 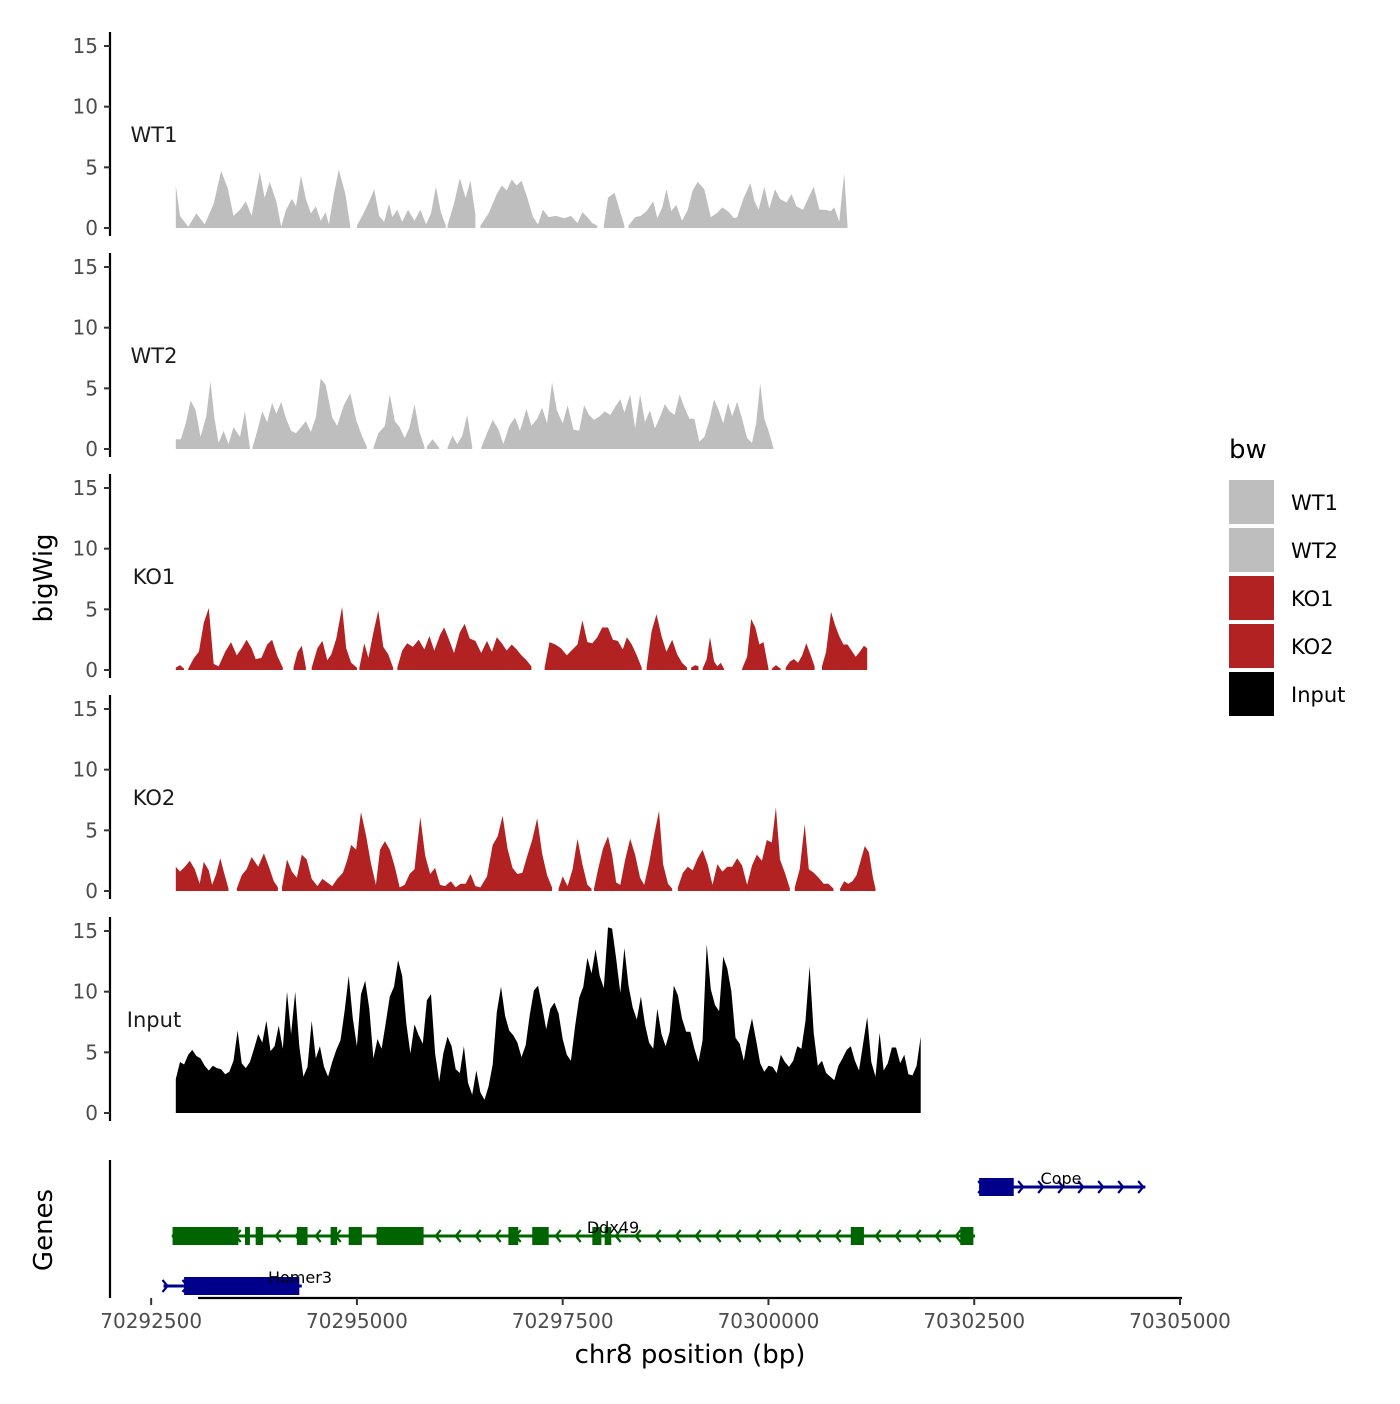 What do you see at coordinates (91, 1052) in the screenshot?
I see `y-tick-label-input-5: 5` at bounding box center [91, 1052].